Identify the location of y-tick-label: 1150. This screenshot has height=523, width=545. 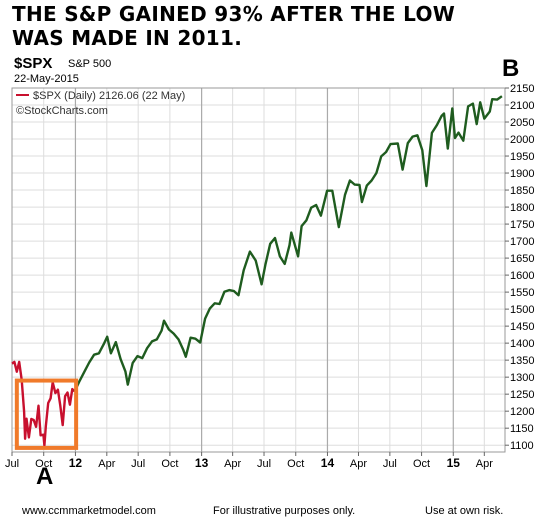
(522, 429).